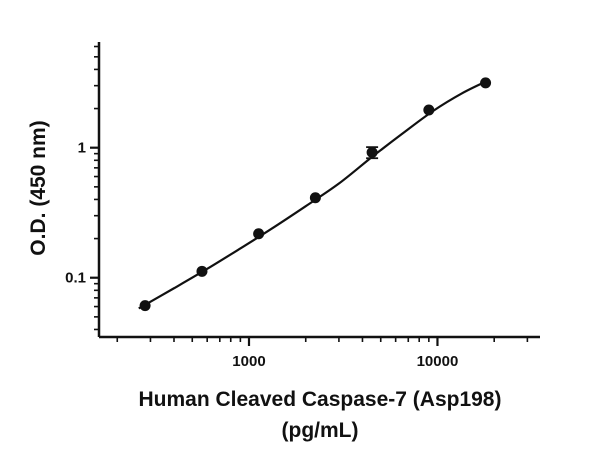 The image size is (600, 466). What do you see at coordinates (75, 278) in the screenshot?
I see `y-tick-label: 0.1` at bounding box center [75, 278].